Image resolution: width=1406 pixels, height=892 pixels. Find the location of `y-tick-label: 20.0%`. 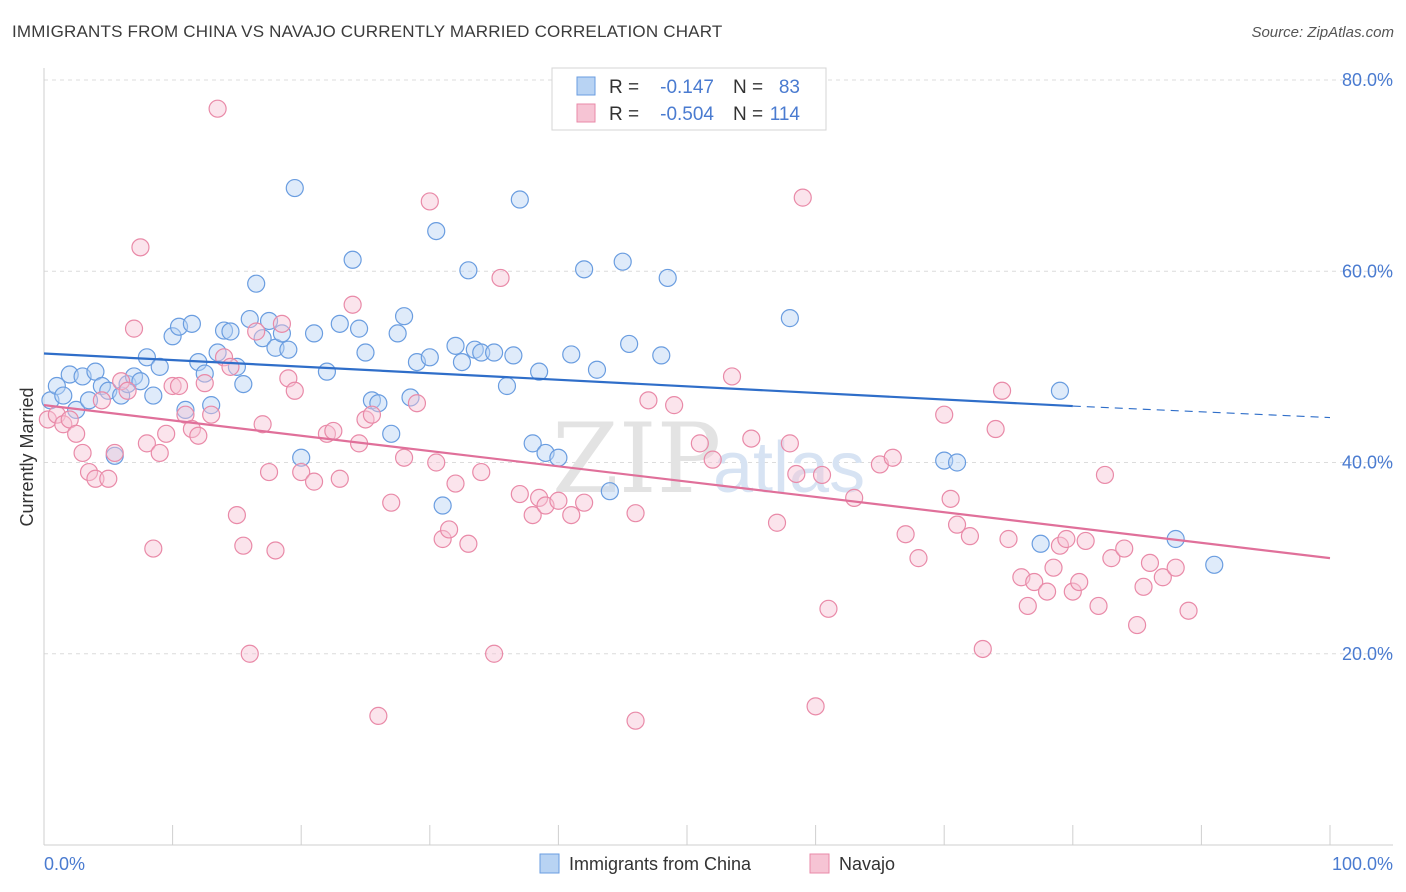

y-tick-label: 20.0% is located at coordinates (1367, 654).